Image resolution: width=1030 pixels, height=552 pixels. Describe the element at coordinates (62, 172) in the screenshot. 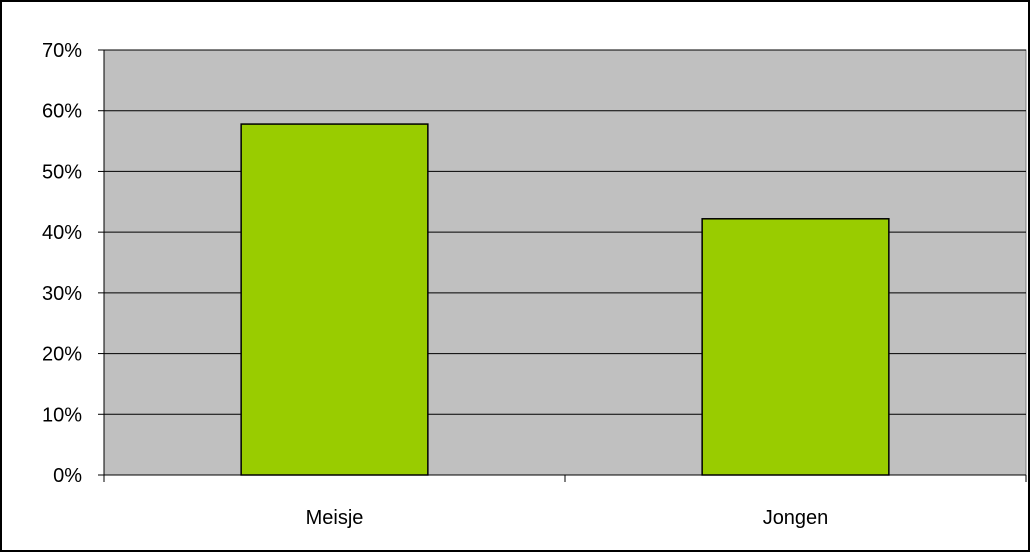

I see `y-tick-label: 50%` at that location.